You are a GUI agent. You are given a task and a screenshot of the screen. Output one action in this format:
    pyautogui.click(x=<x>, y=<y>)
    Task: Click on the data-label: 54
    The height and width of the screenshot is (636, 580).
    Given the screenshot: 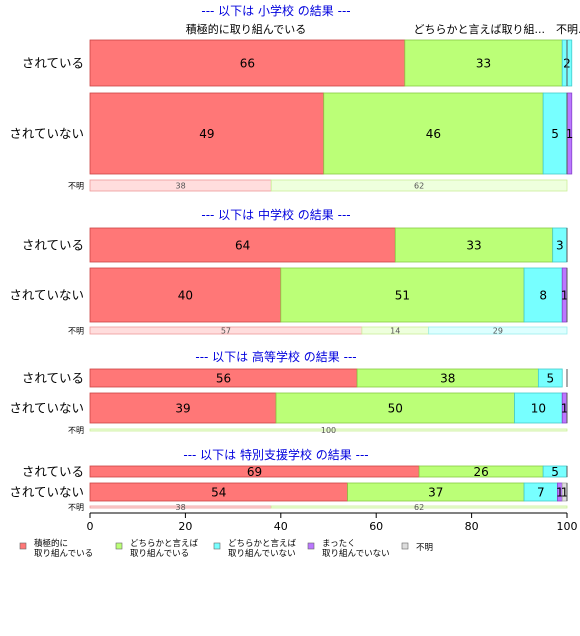 What is the action you would take?
    pyautogui.click(x=218, y=493)
    